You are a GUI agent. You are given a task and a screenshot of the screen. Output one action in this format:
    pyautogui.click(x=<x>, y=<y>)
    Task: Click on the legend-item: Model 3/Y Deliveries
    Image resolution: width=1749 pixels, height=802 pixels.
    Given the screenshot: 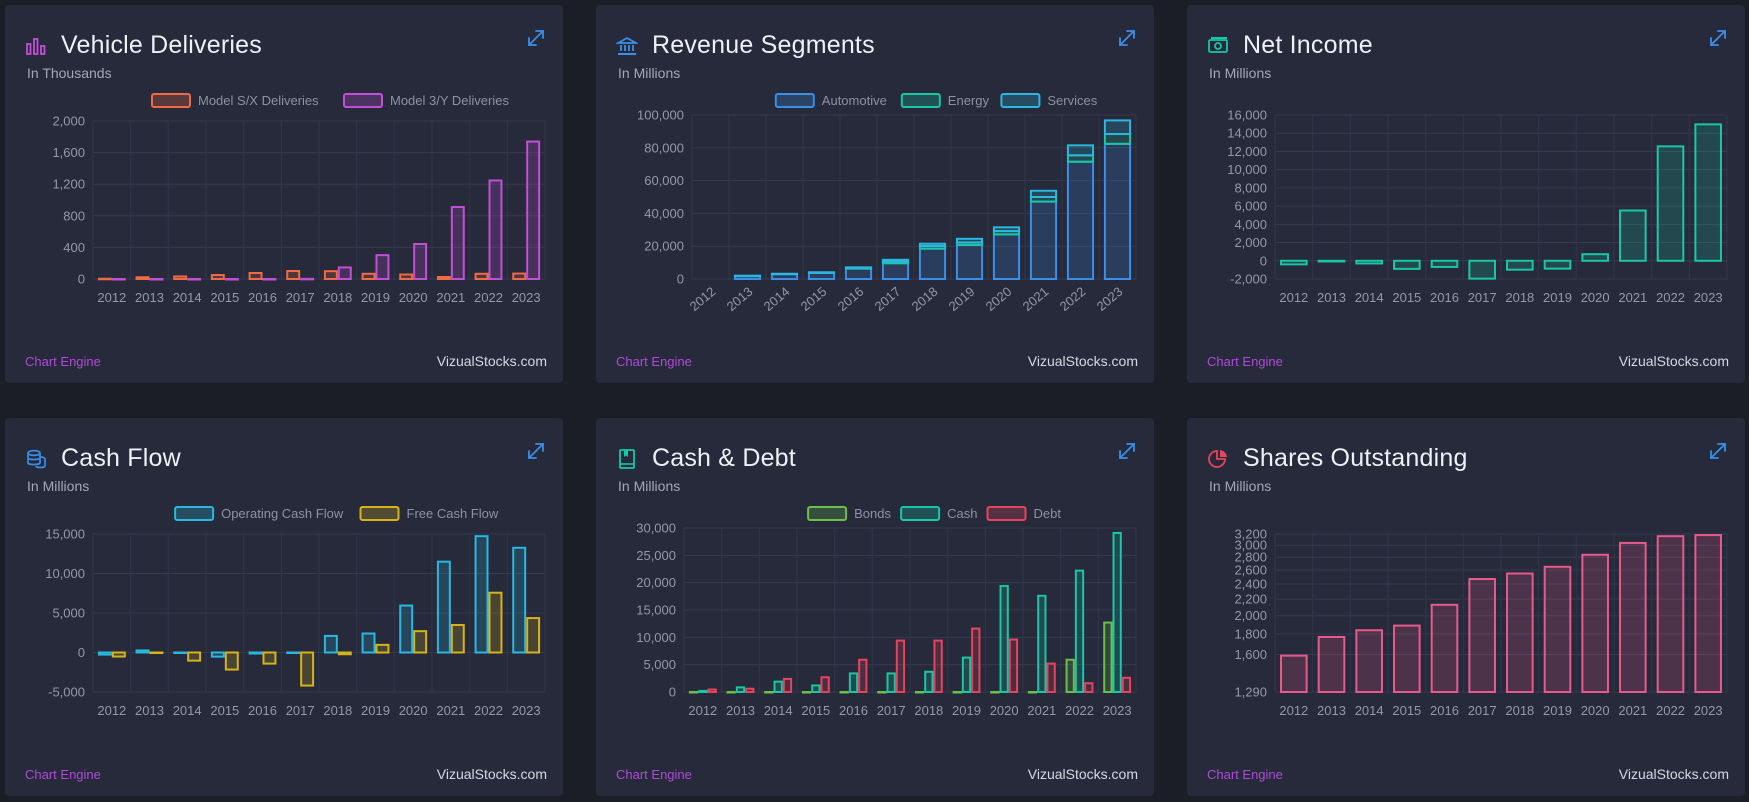 What is the action you would take?
    pyautogui.click(x=426, y=100)
    